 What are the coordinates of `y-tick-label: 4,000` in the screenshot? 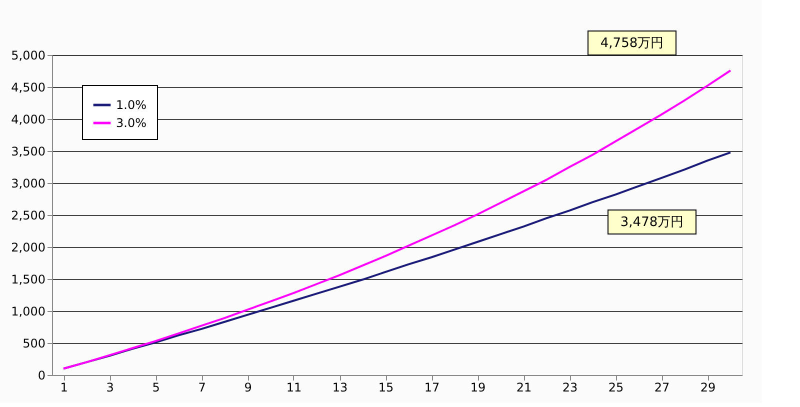 It's located at (28, 119).